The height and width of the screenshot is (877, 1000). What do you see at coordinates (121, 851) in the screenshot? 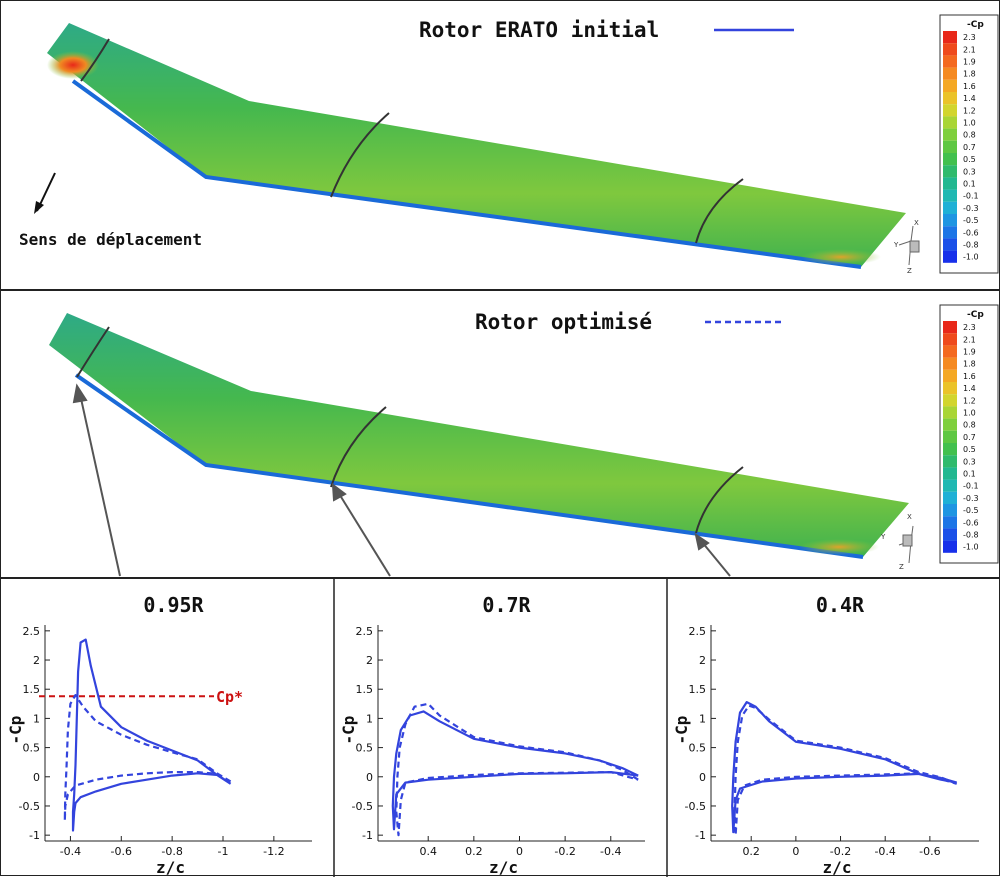
I see `x-tick-label: -0.6` at bounding box center [121, 851].